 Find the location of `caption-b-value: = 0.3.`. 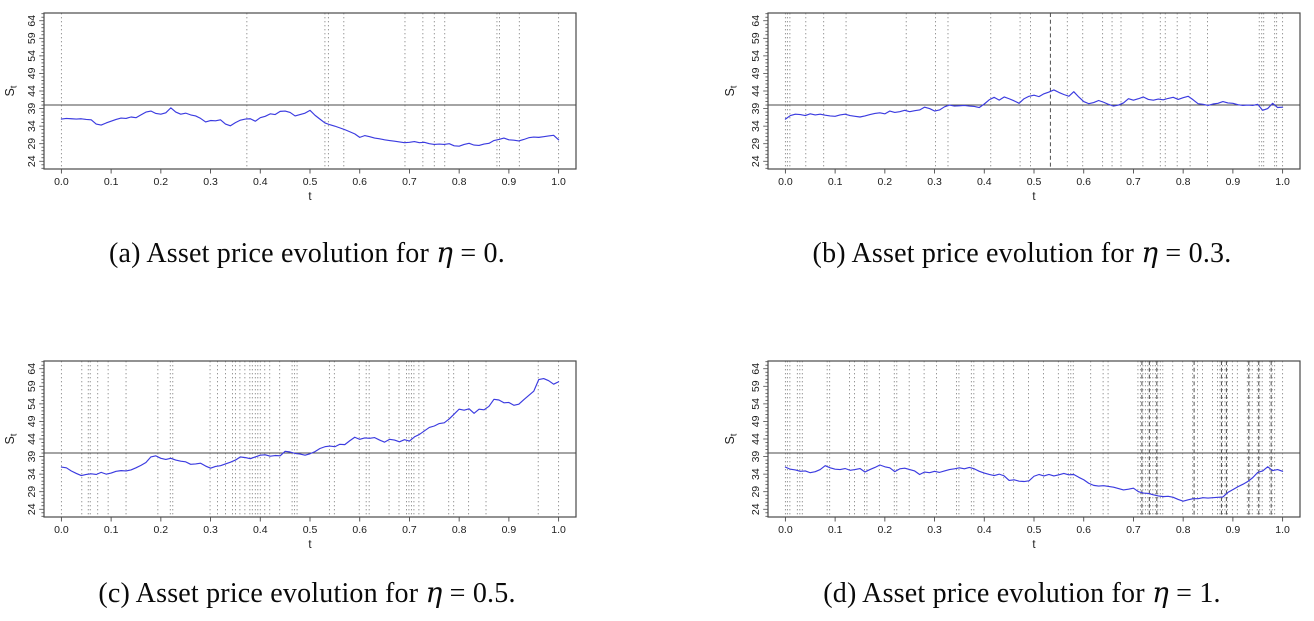

caption-b-value: = 0.3. is located at coordinates (1195, 253).